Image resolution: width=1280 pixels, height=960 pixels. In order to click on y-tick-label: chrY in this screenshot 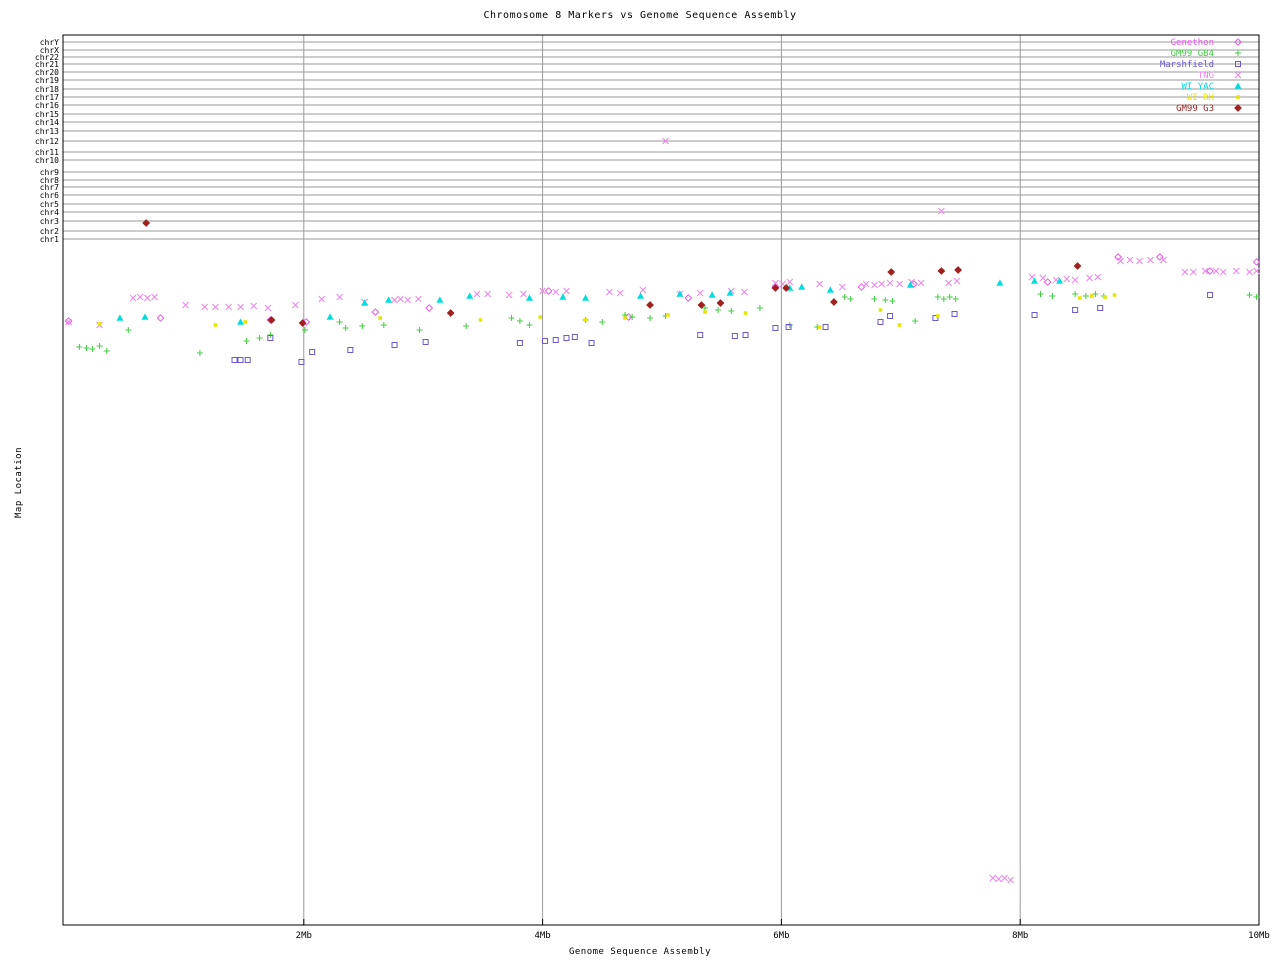, I will do `click(49, 42)`.